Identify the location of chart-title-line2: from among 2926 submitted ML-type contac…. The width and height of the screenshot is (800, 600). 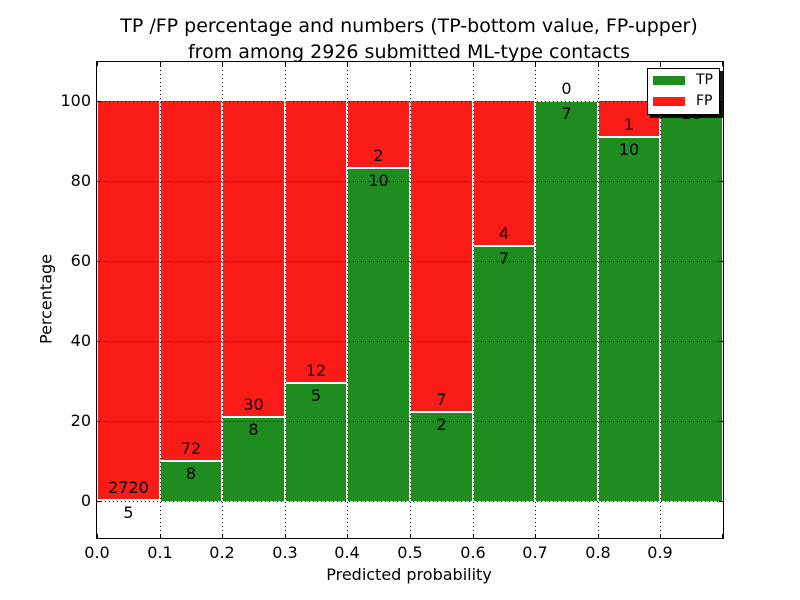
(409, 52).